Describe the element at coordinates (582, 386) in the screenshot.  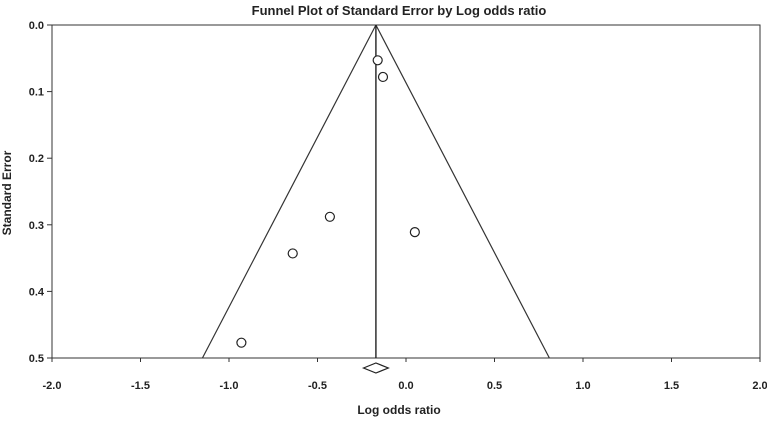
I see `x-tick-label: 1.0` at that location.